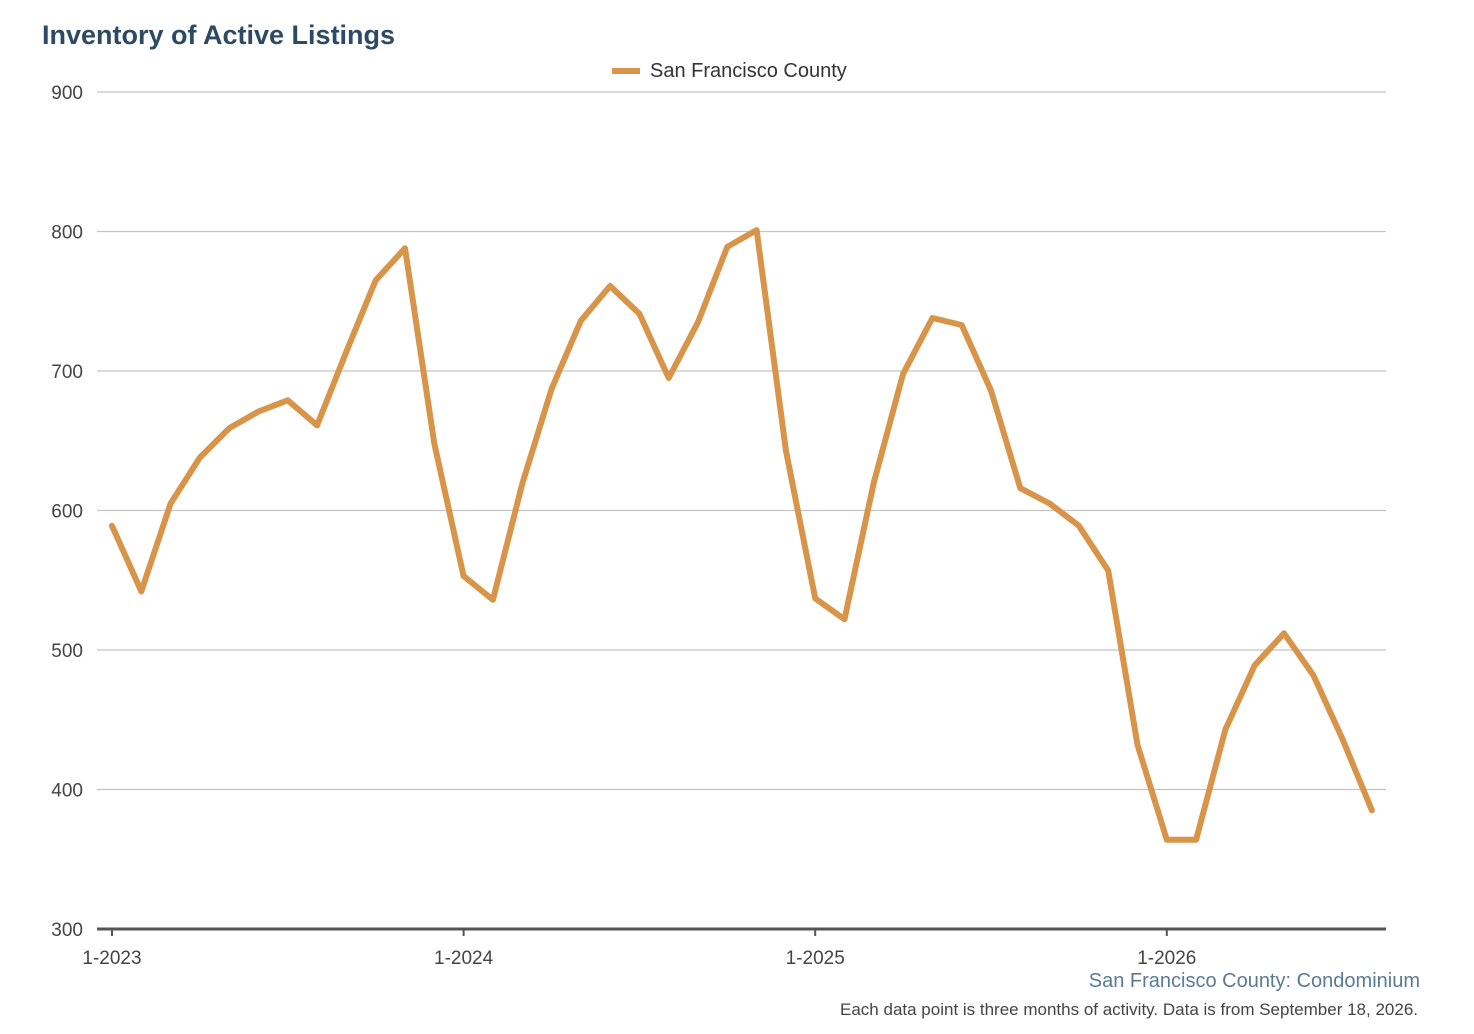 The height and width of the screenshot is (1034, 1474). What do you see at coordinates (67, 930) in the screenshot?
I see `y-tick-label-300: 300` at bounding box center [67, 930].